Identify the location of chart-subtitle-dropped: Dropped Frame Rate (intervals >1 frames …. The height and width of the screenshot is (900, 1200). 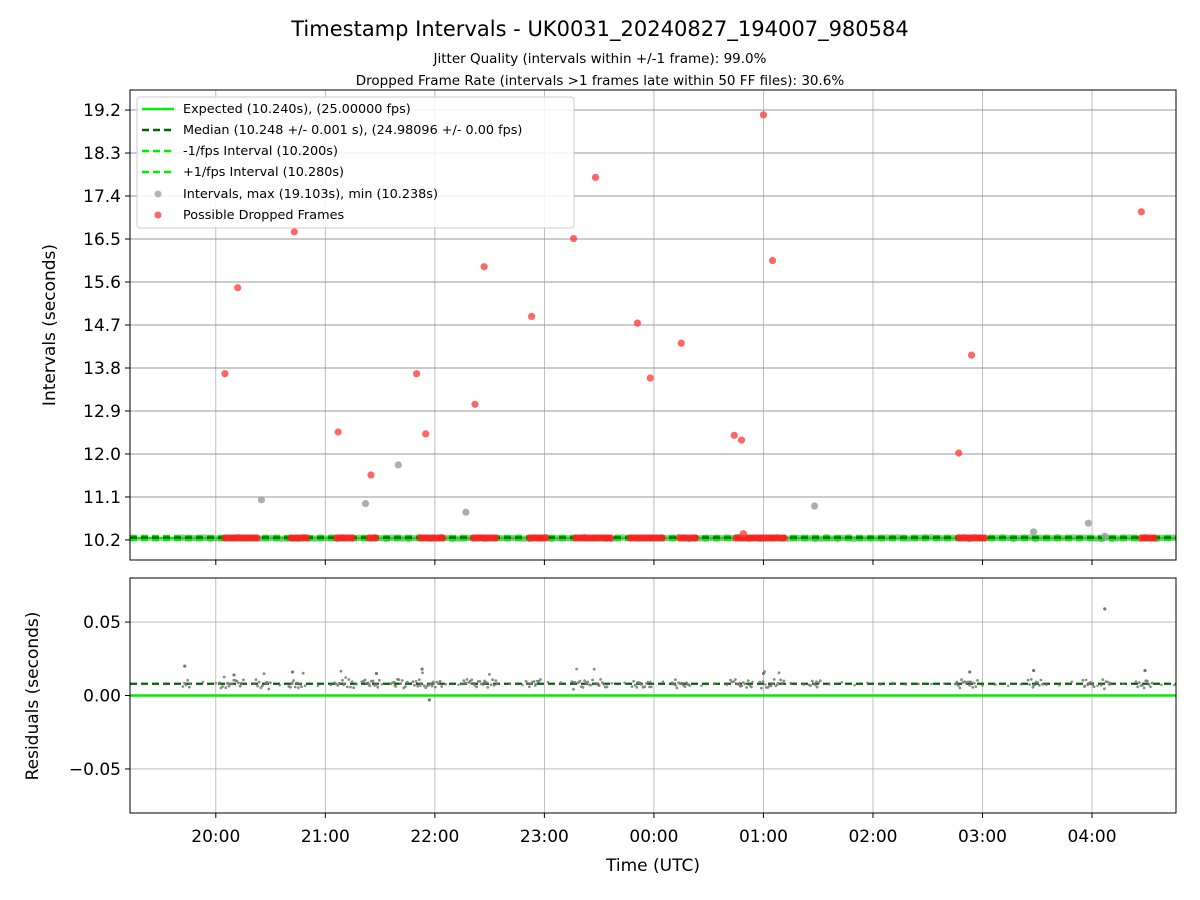
(600, 81).